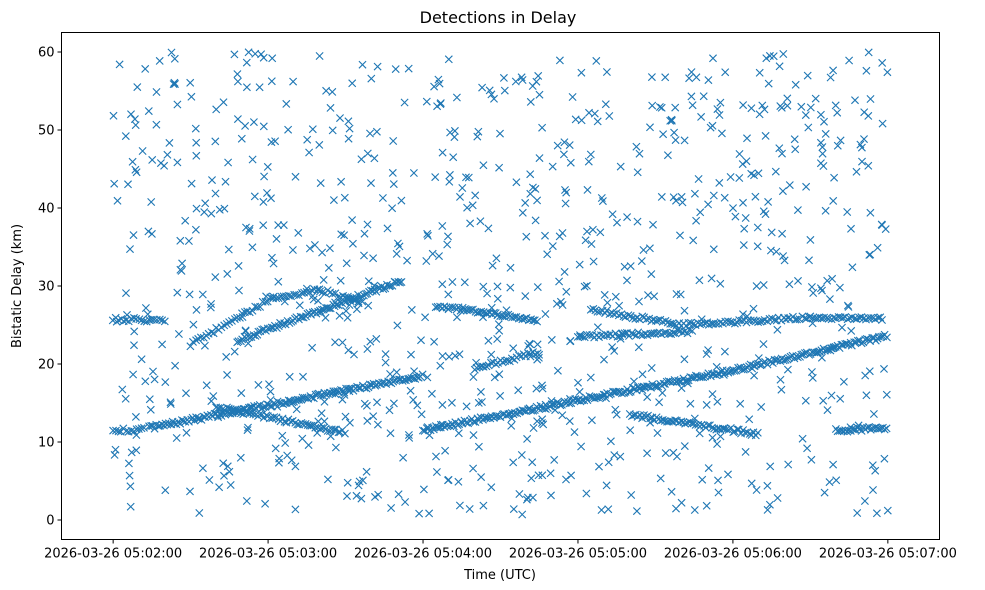 The height and width of the screenshot is (590, 985). Describe the element at coordinates (50, 521) in the screenshot. I see `y-tick-label: 0` at that location.